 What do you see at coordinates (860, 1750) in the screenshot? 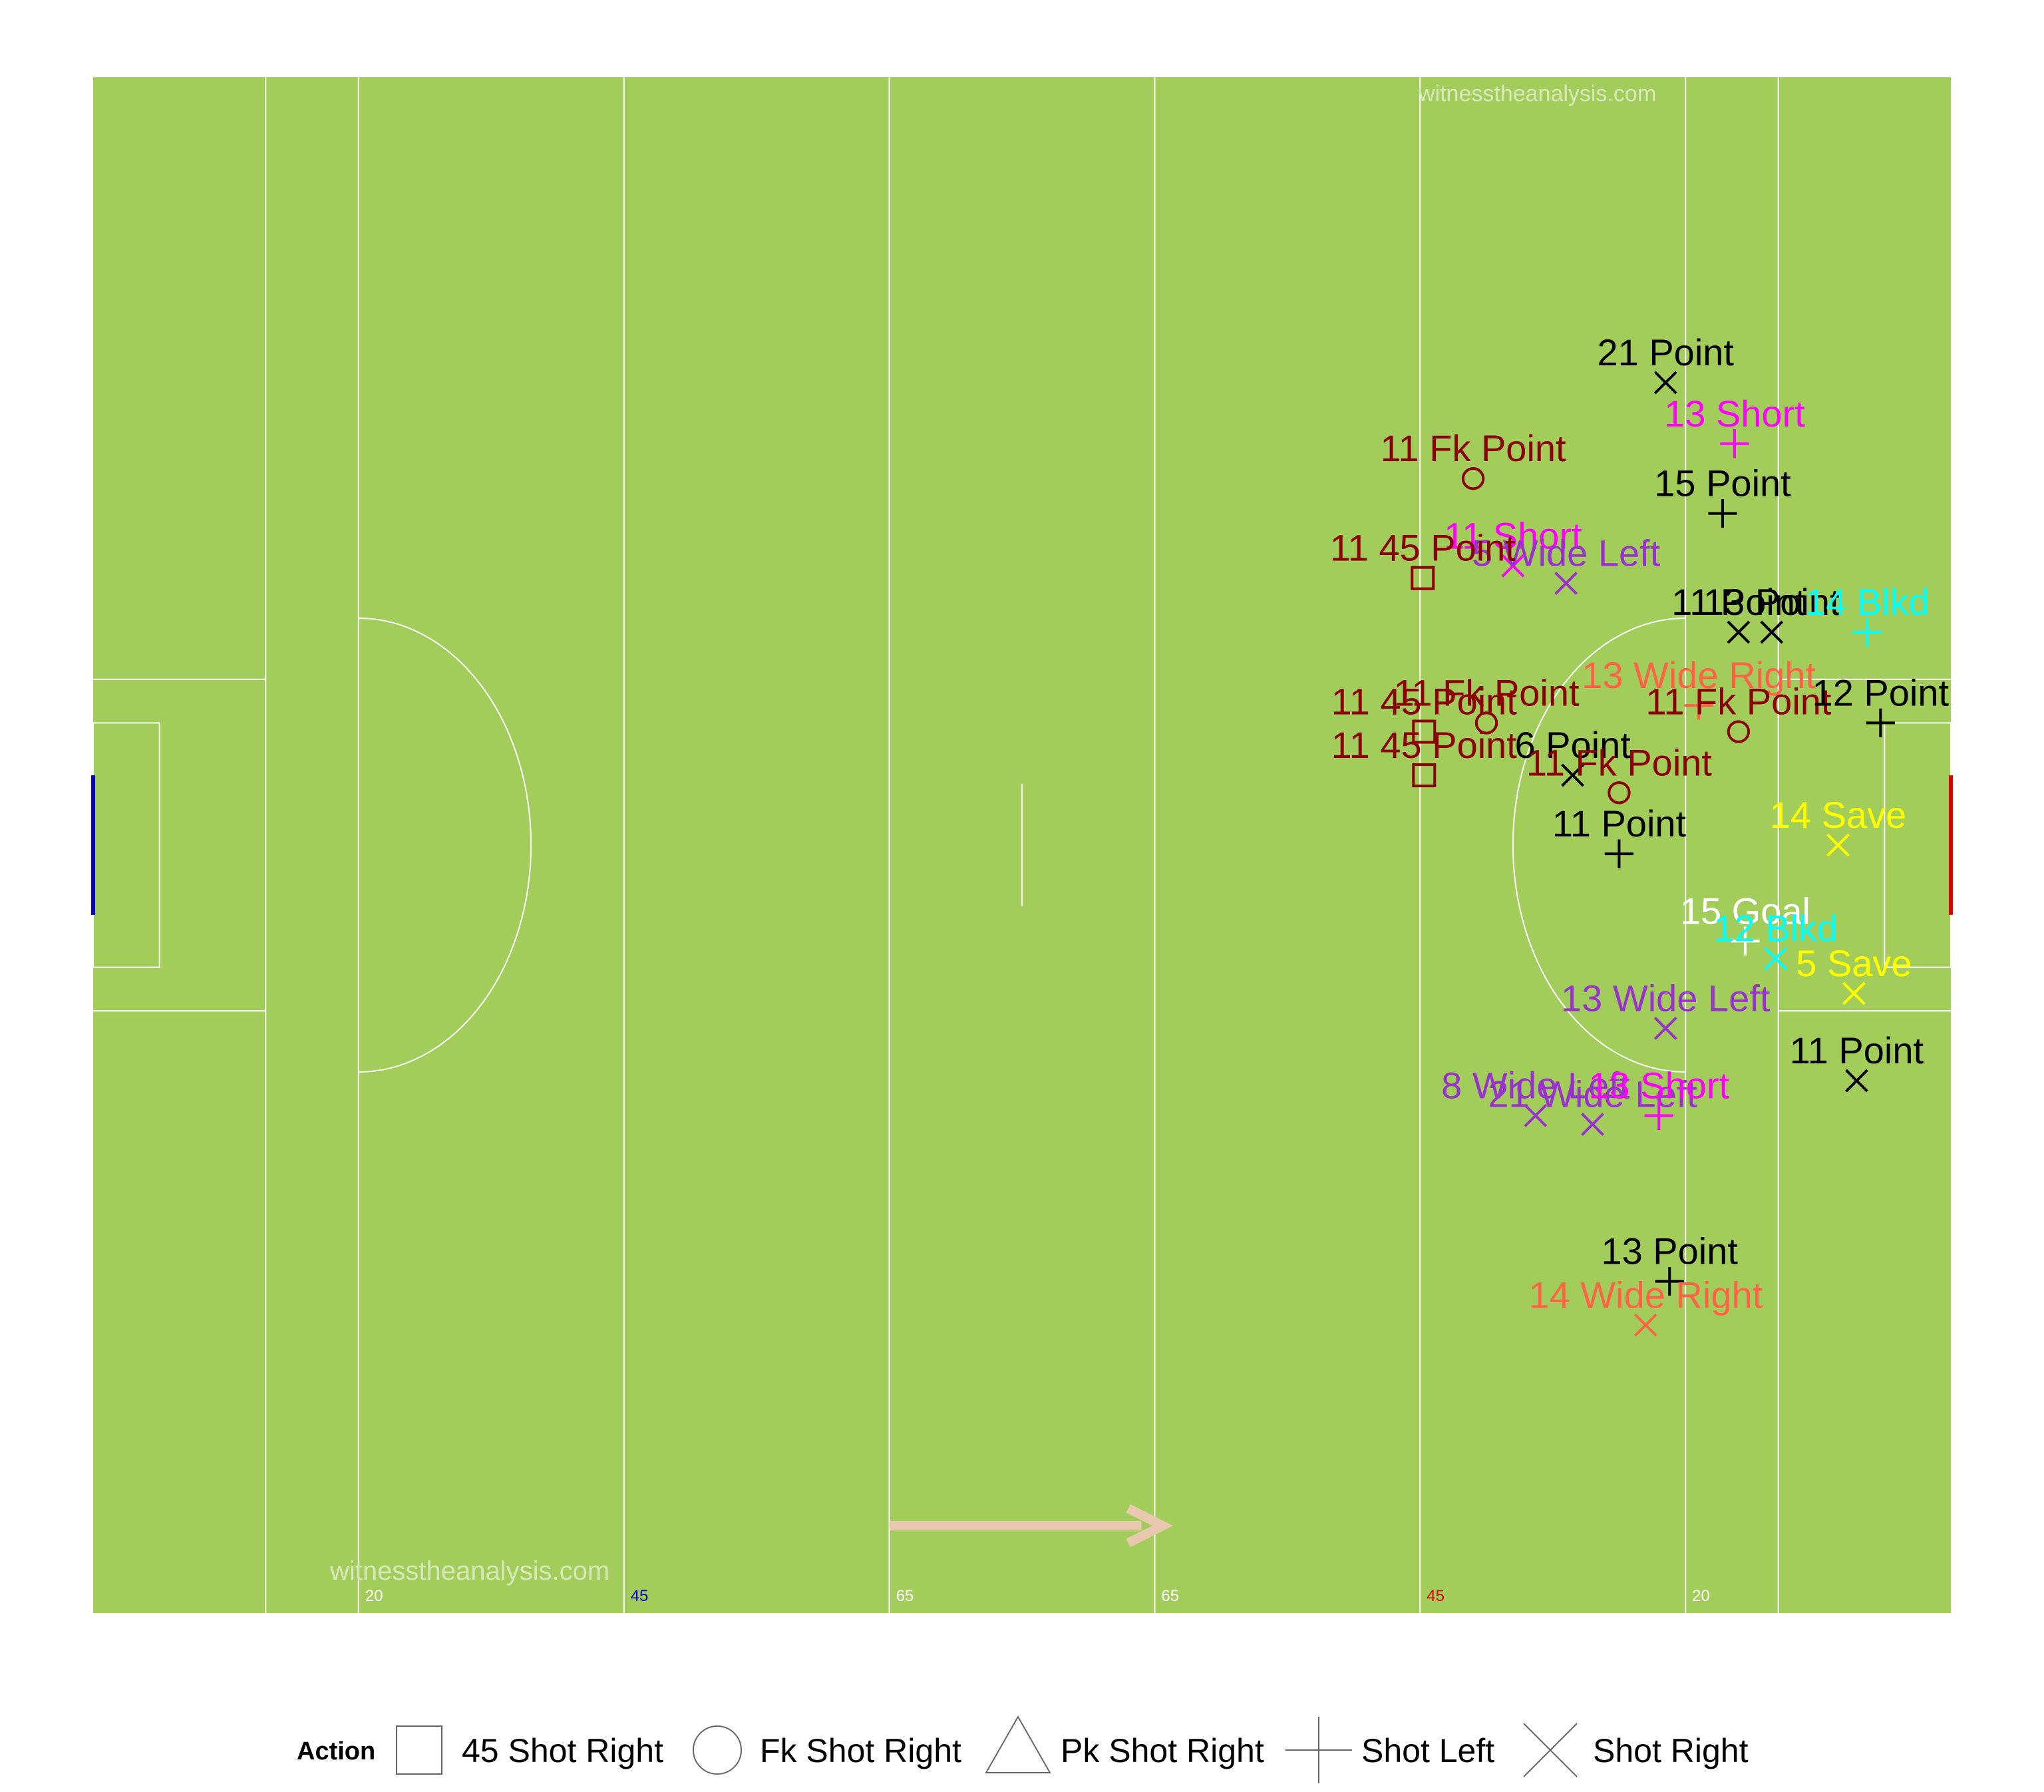
I see `legend-item-label: Fk Shot Right` at bounding box center [860, 1750].